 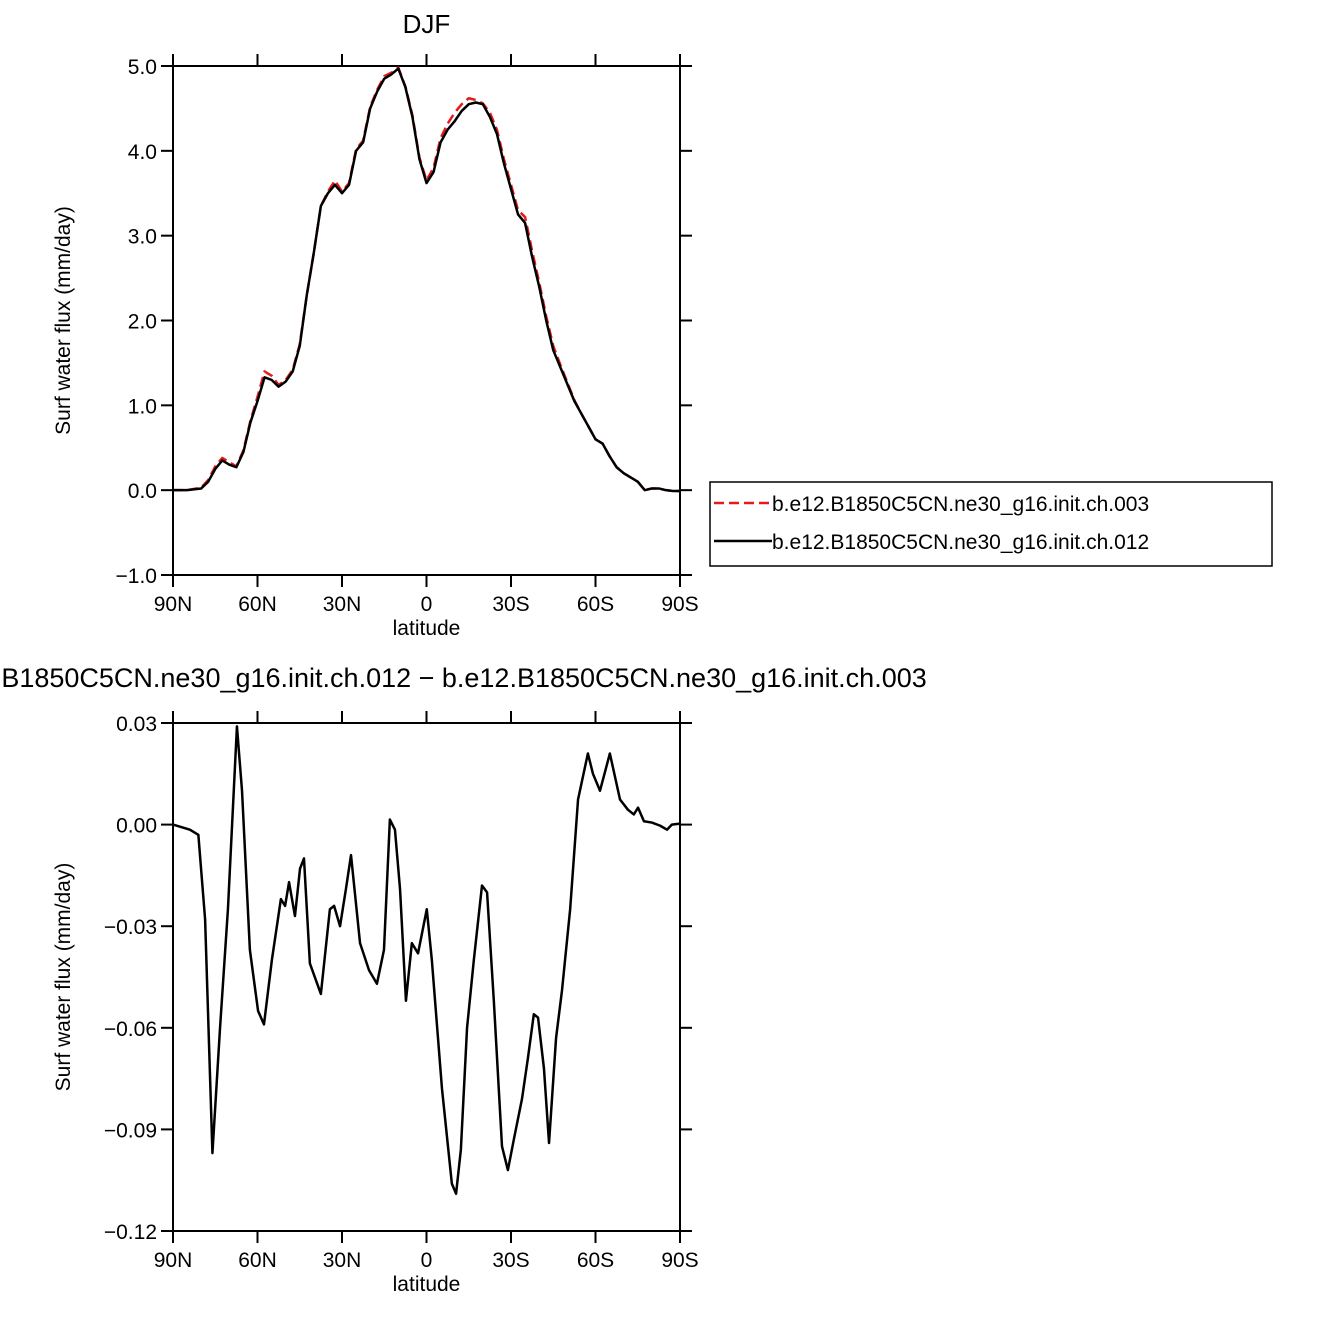 What do you see at coordinates (991, 524) in the screenshot?
I see `legend-box` at bounding box center [991, 524].